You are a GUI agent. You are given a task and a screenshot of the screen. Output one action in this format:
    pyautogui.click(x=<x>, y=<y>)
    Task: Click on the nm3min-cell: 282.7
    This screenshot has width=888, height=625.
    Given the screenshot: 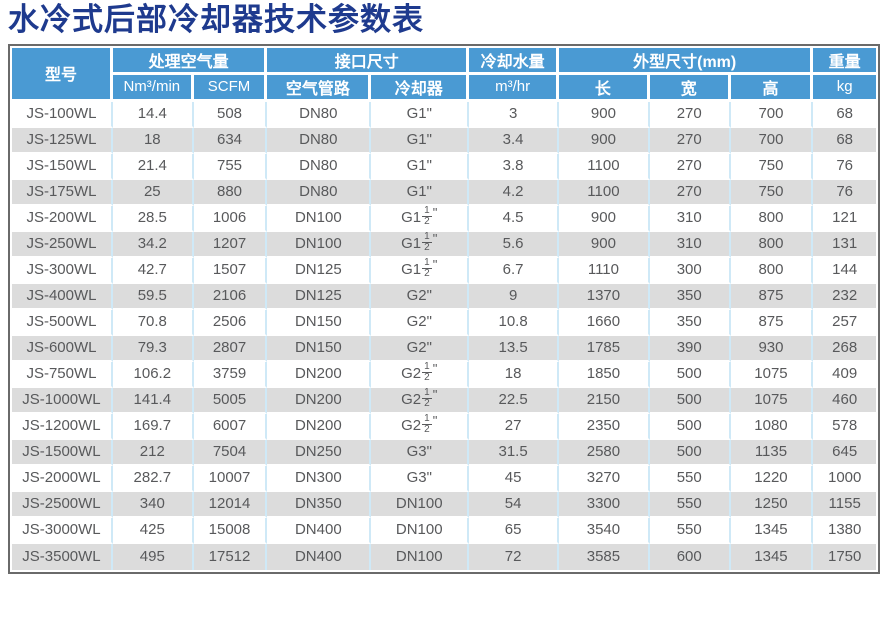 What is the action you would take?
    pyautogui.click(x=153, y=478)
    